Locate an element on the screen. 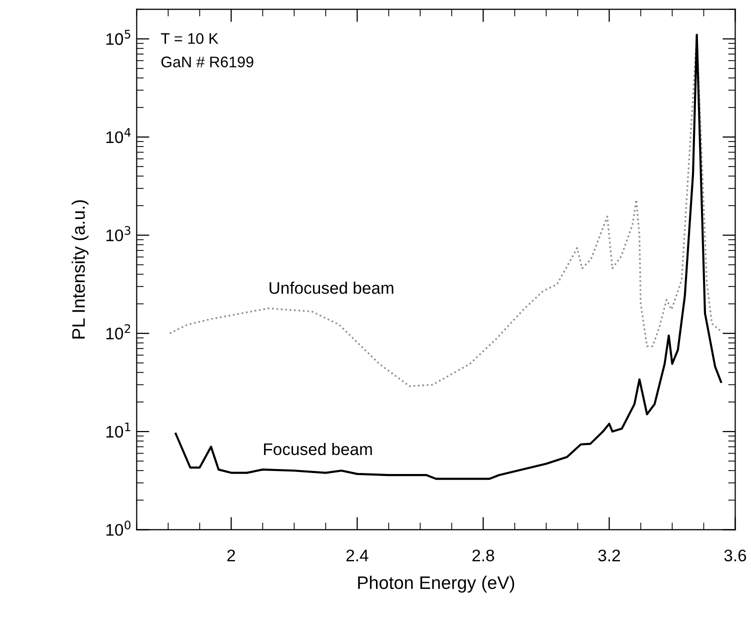 The height and width of the screenshot is (621, 751). y-tick-label: 10$^{0}$ is located at coordinates (118, 528).